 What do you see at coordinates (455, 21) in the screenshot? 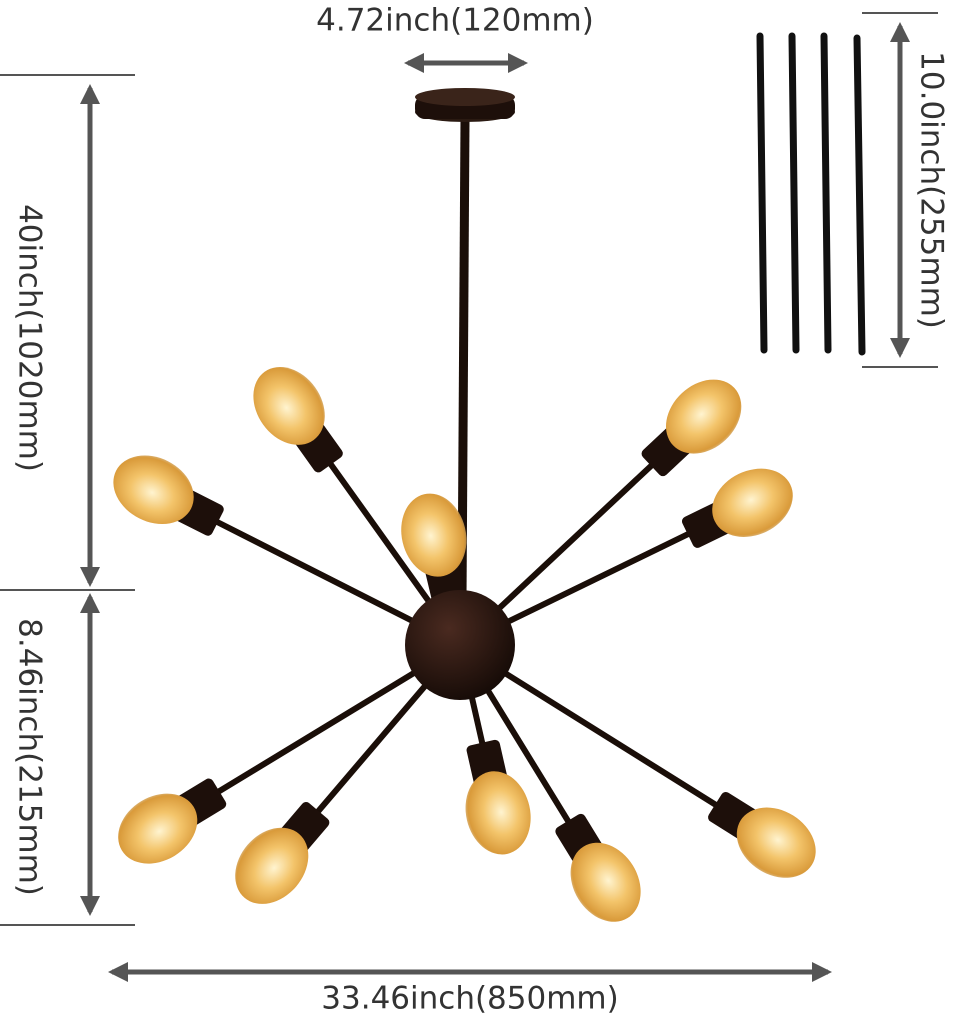
I see `canopy-width-label: 4.72inch(120mm)` at bounding box center [455, 21].